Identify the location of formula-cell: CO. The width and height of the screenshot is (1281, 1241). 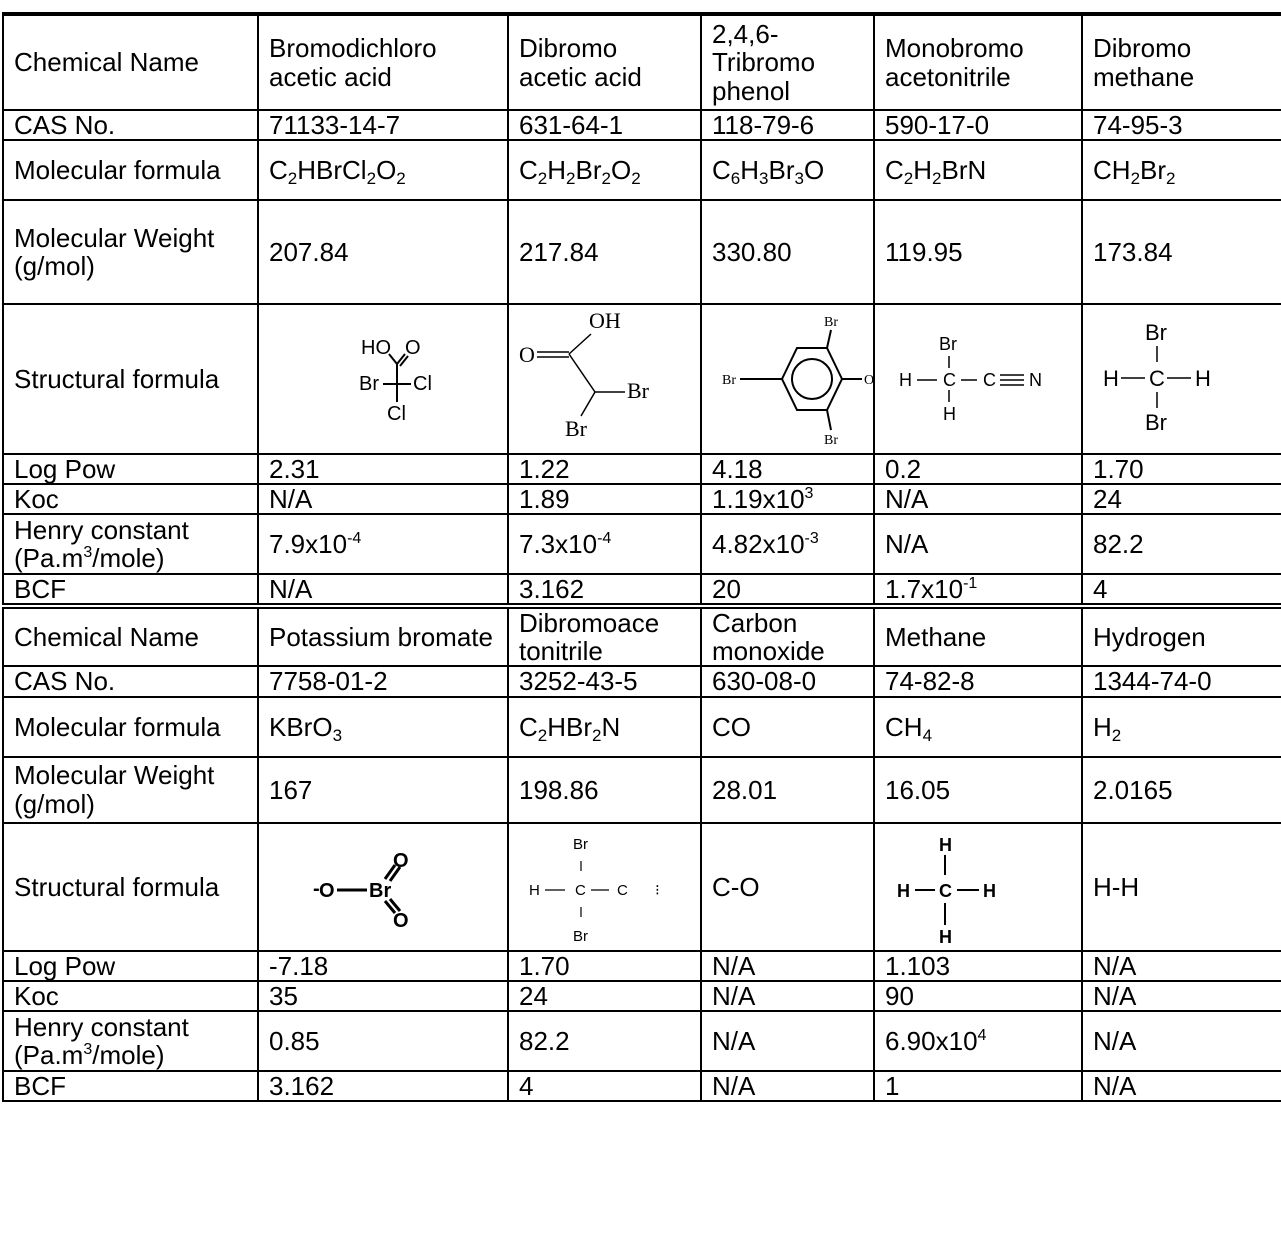
(787, 726).